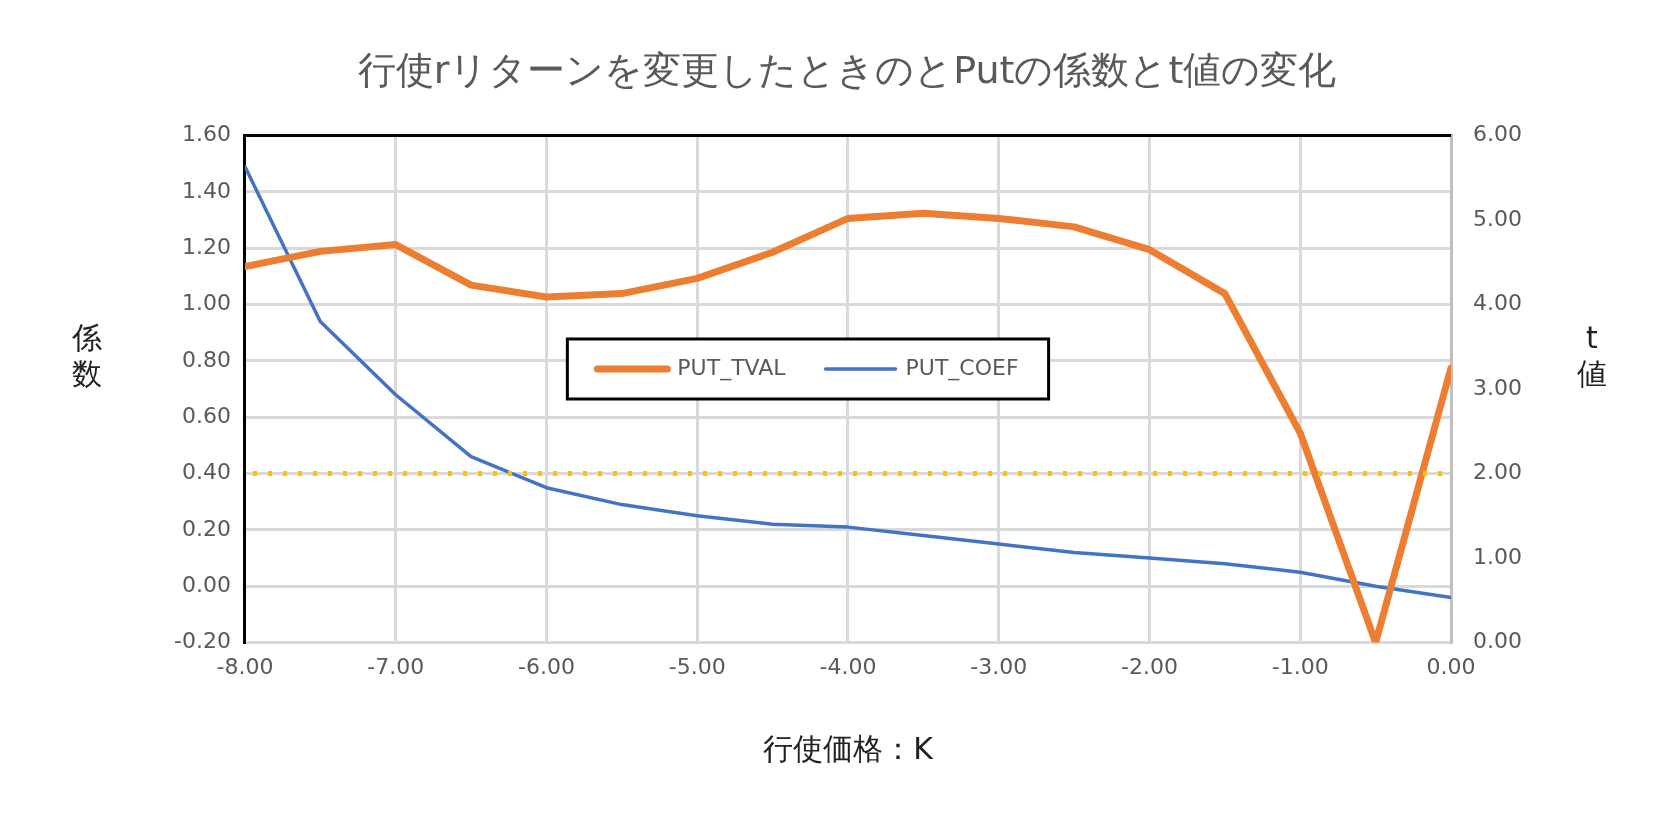  What do you see at coordinates (206, 190) in the screenshot?
I see `y-tick-label: 1.40` at bounding box center [206, 190].